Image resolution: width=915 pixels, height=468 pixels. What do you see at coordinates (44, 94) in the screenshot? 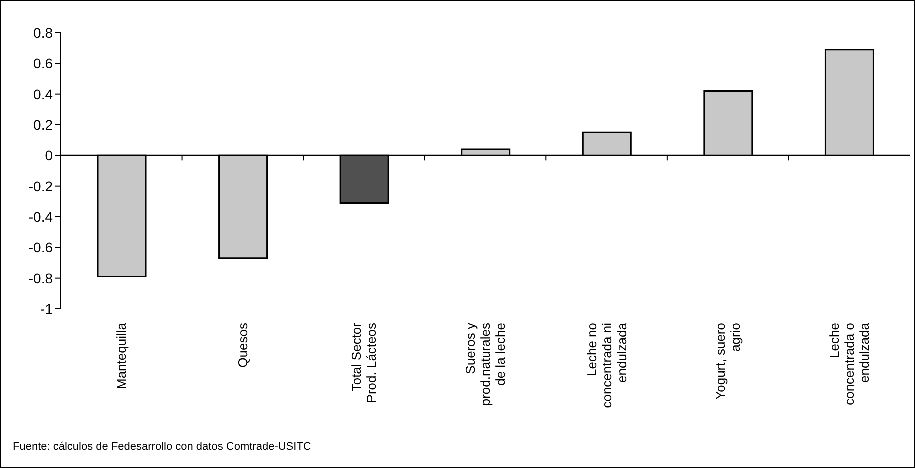
I see `y-tick-label: 0.4` at bounding box center [44, 94].